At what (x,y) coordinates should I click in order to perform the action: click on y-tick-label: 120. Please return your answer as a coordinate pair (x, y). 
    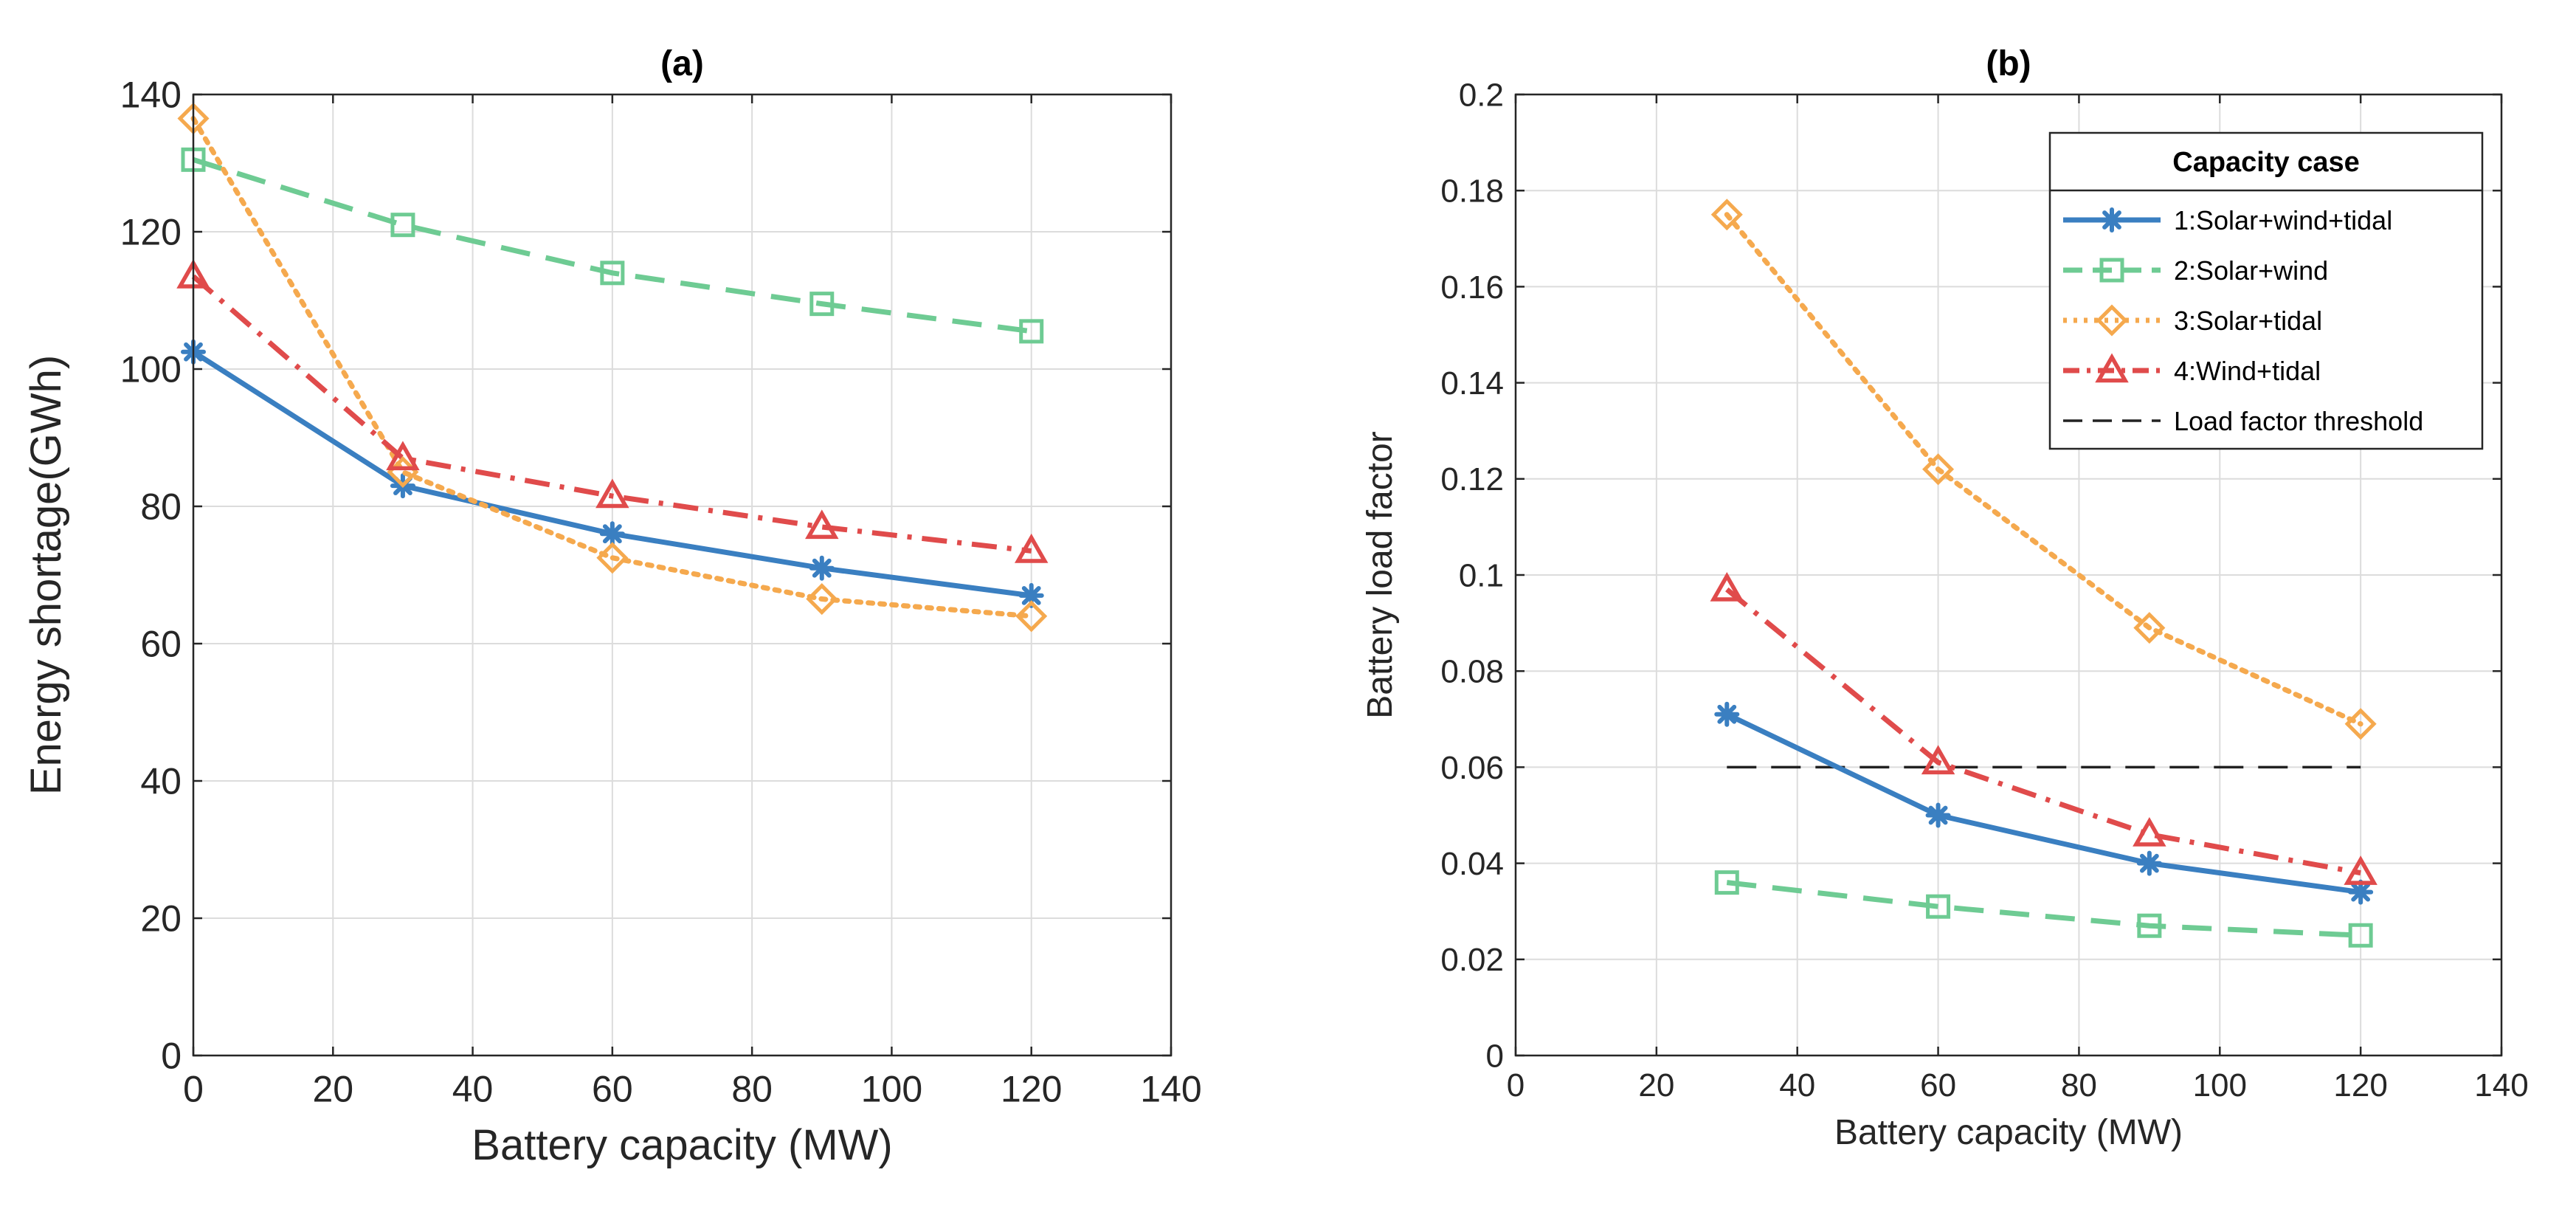
    Looking at the image, I should click on (151, 232).